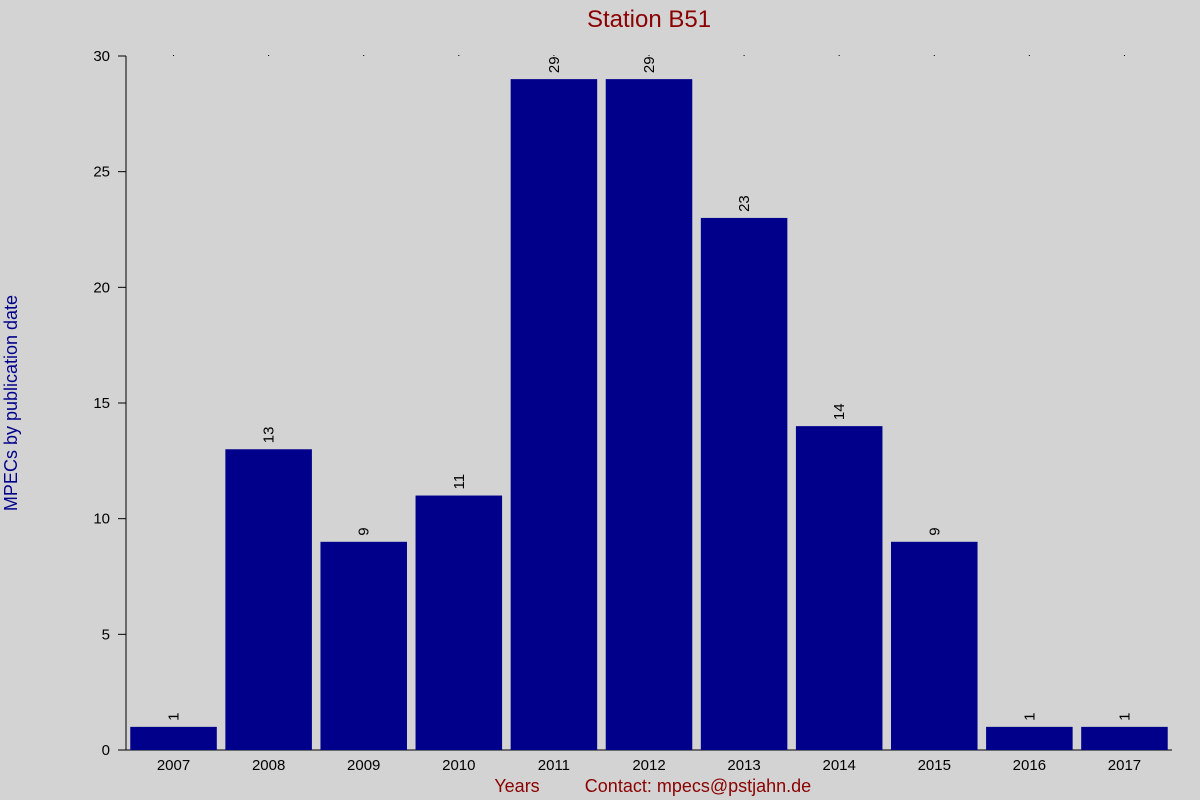 This screenshot has width=1200, height=800. I want to click on y-tick-label: 10, so click(101, 519).